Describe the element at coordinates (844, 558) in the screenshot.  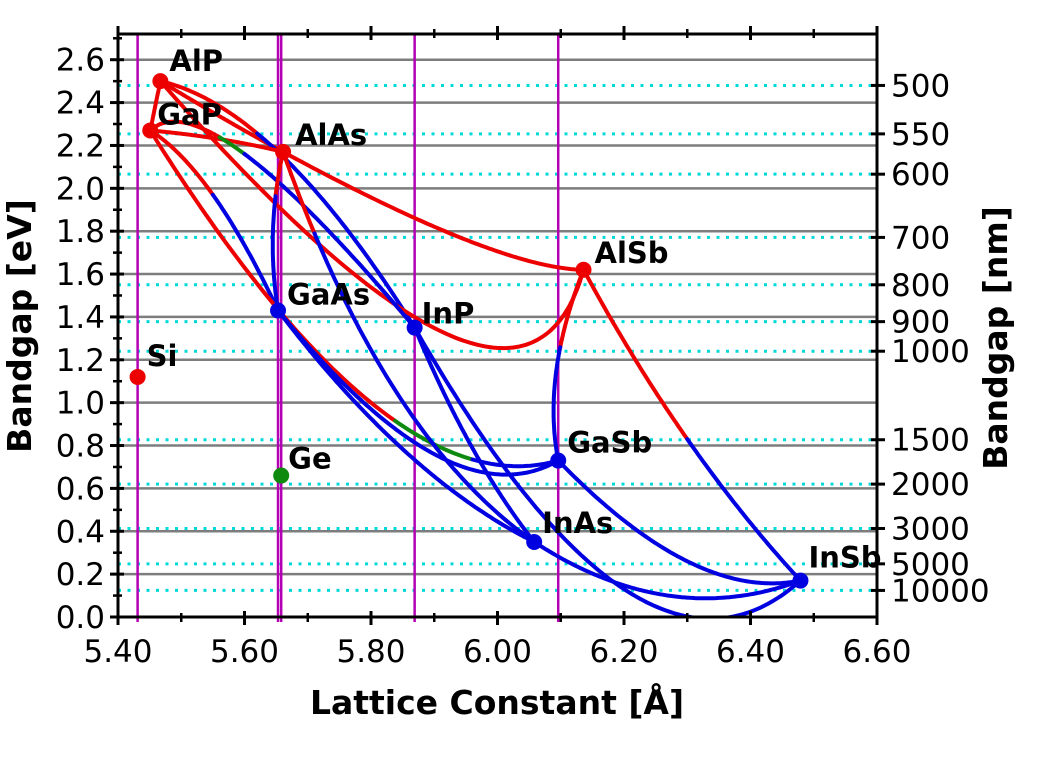
I see `point-label-InSb: InSb` at that location.